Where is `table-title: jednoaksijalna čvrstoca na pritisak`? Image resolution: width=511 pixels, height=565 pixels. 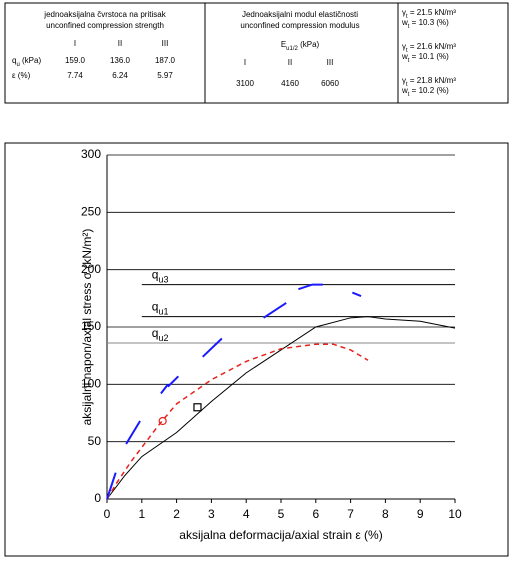 table-title: jednoaksijalna čvrstoca na pritisak is located at coordinates (104, 14).